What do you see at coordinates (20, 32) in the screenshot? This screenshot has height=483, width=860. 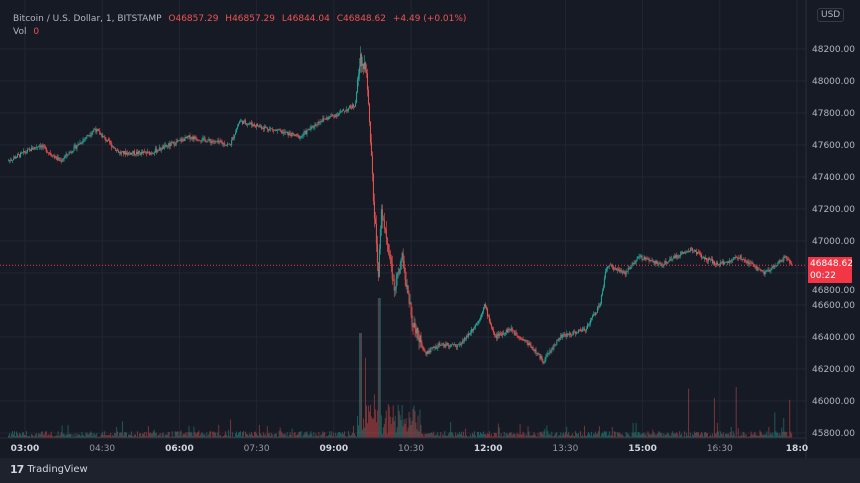 I see `volume-label: Vol` at bounding box center [20, 32].